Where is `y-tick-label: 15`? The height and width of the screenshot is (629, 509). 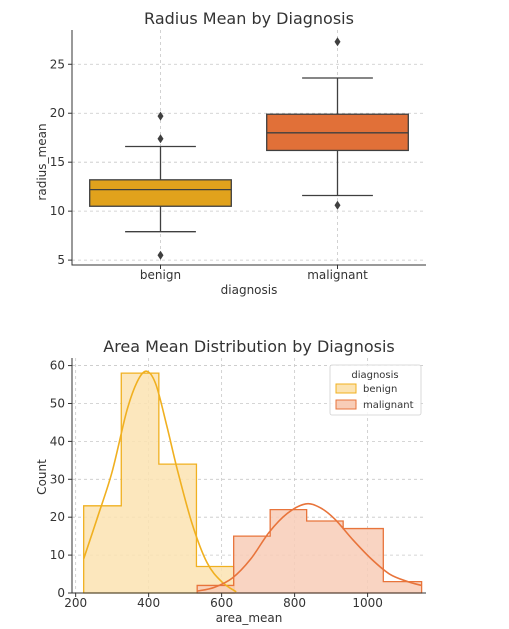
y-tick-label: 15 is located at coordinates (57, 162).